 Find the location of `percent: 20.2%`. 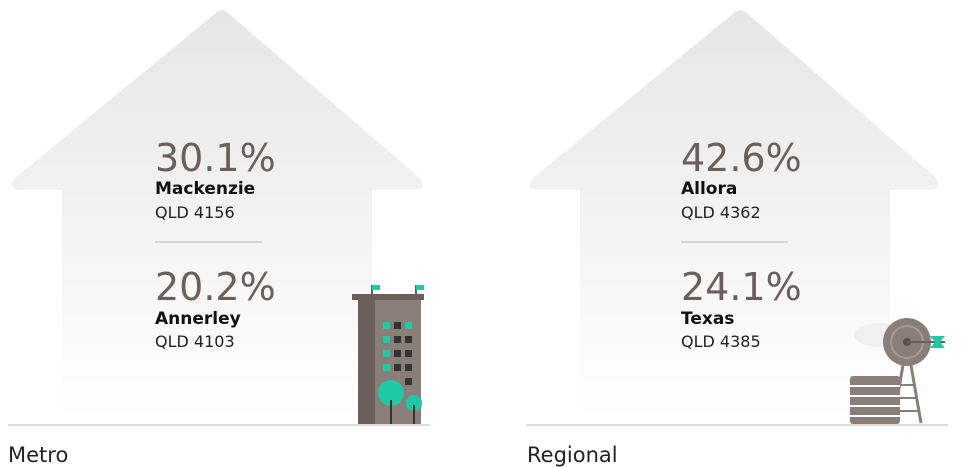

percent: 20.2% is located at coordinates (215, 287).